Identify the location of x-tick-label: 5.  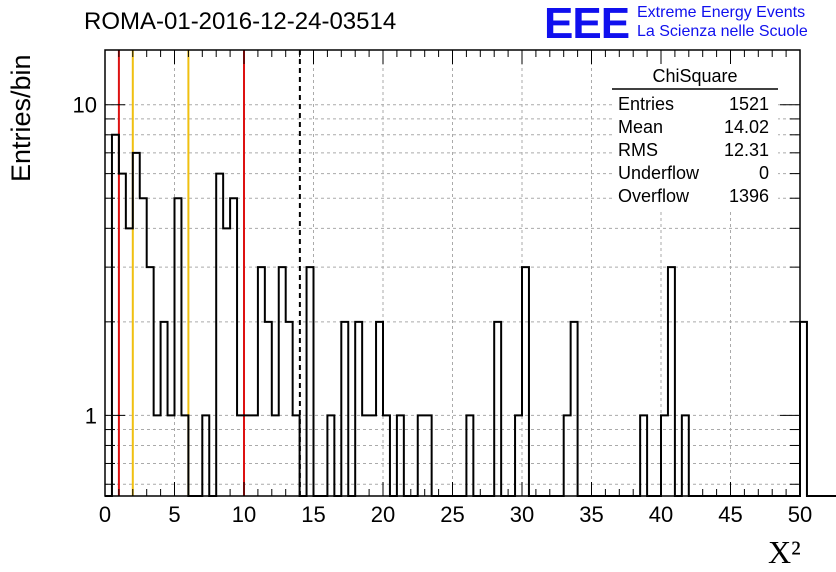
(174, 514).